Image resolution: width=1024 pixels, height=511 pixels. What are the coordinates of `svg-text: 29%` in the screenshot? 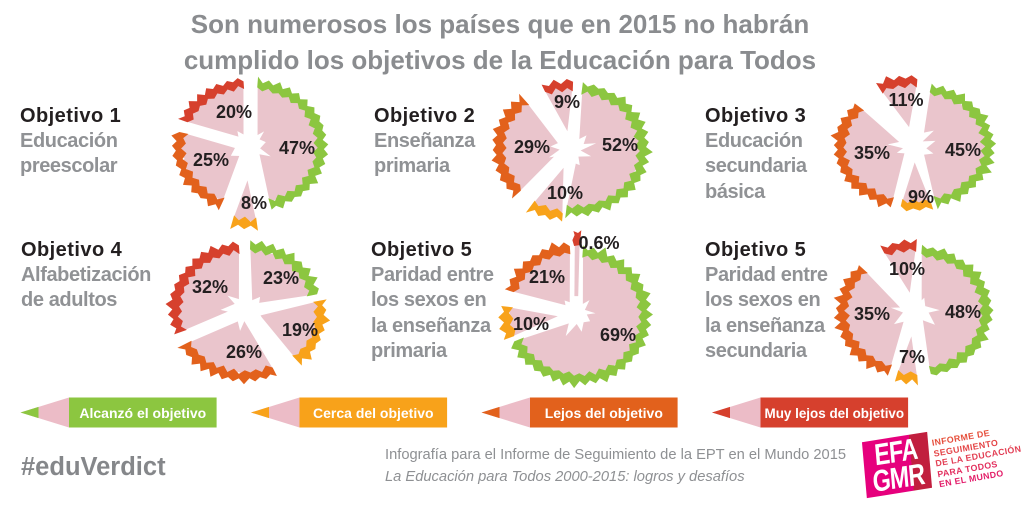 It's located at (532, 147).